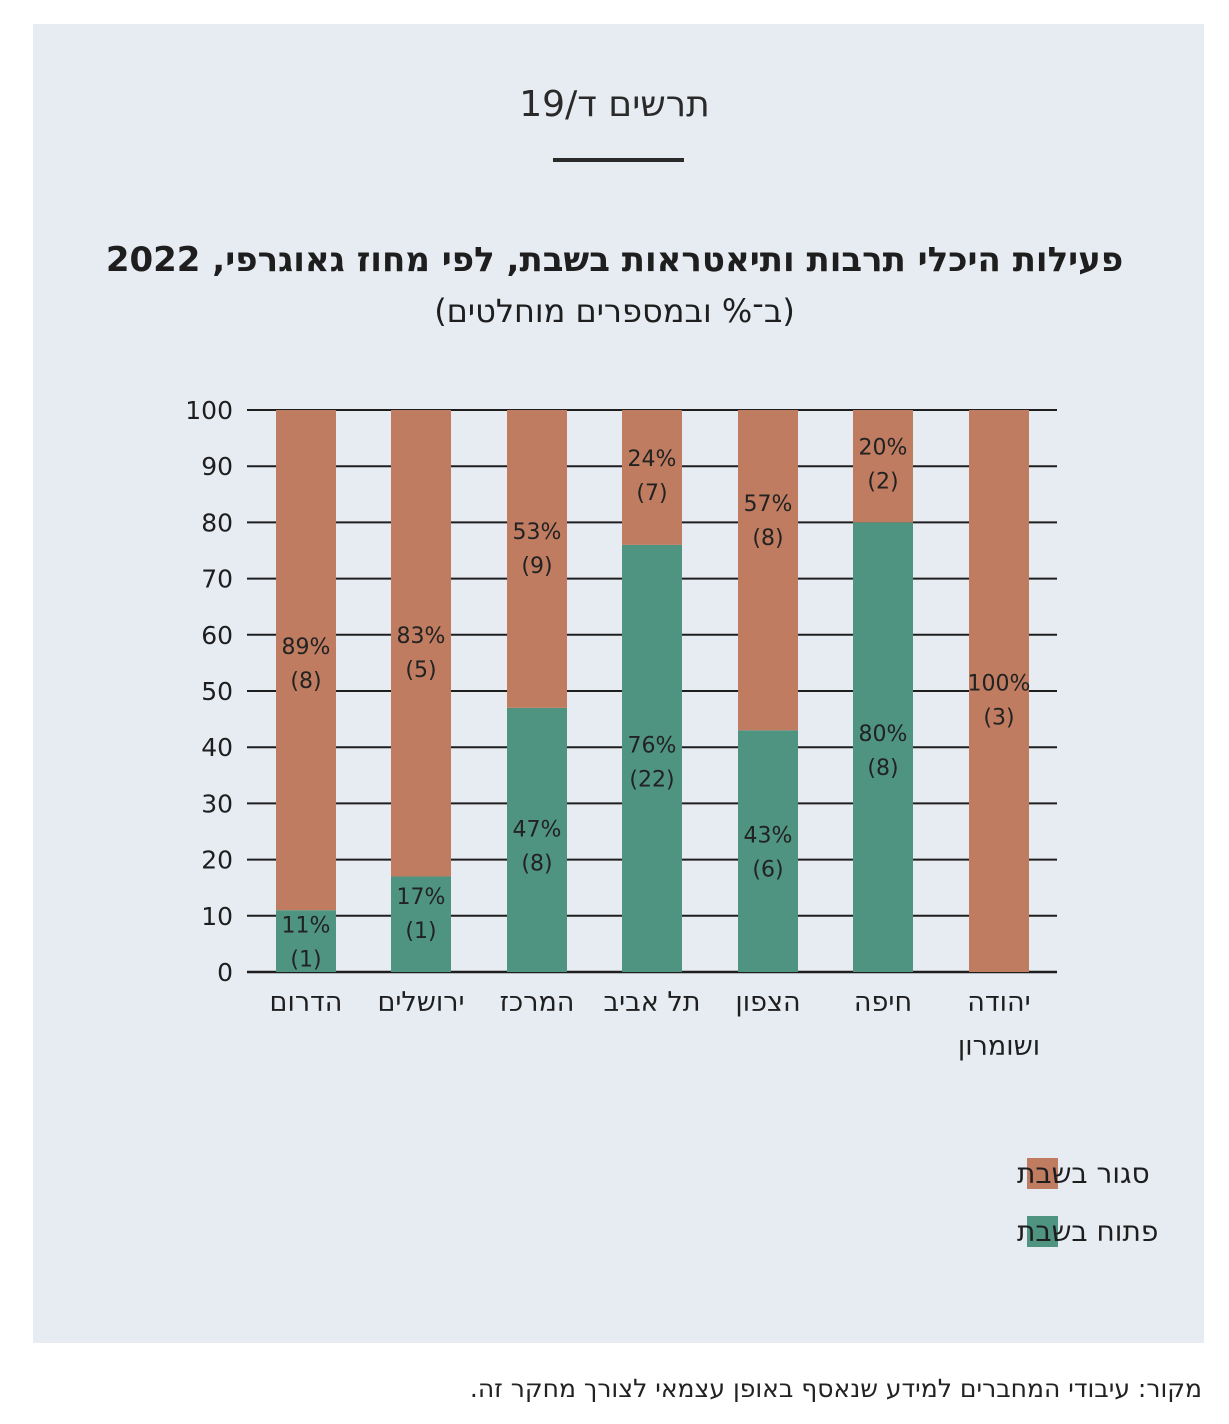 The image size is (1229, 1424). What do you see at coordinates (536, 566) in the screenshot?
I see `data-label-closed-count: (9)` at bounding box center [536, 566].